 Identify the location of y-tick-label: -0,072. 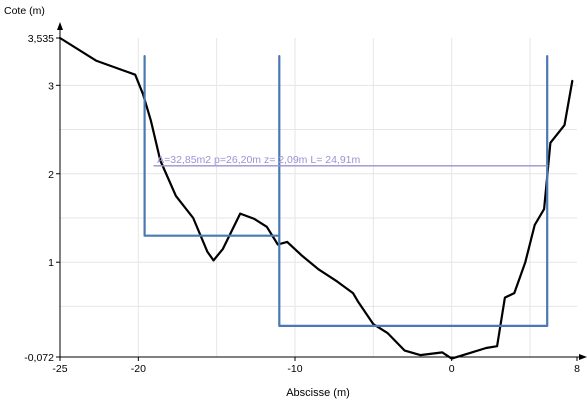
(39, 358).